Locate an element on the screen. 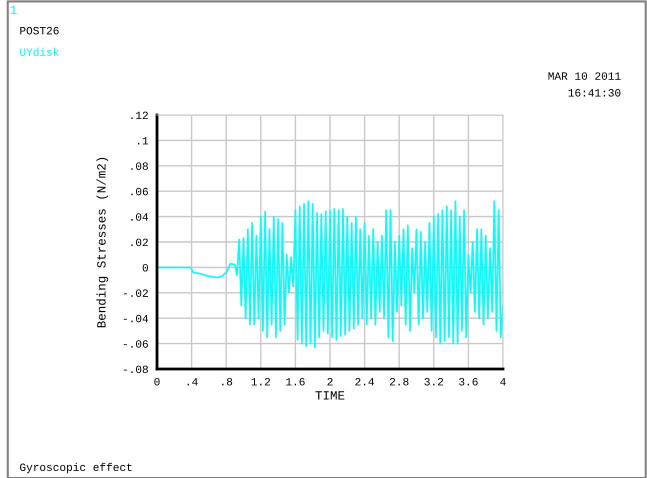  y-axis-title: Bending Stresses (N/m2) is located at coordinates (102, 243).